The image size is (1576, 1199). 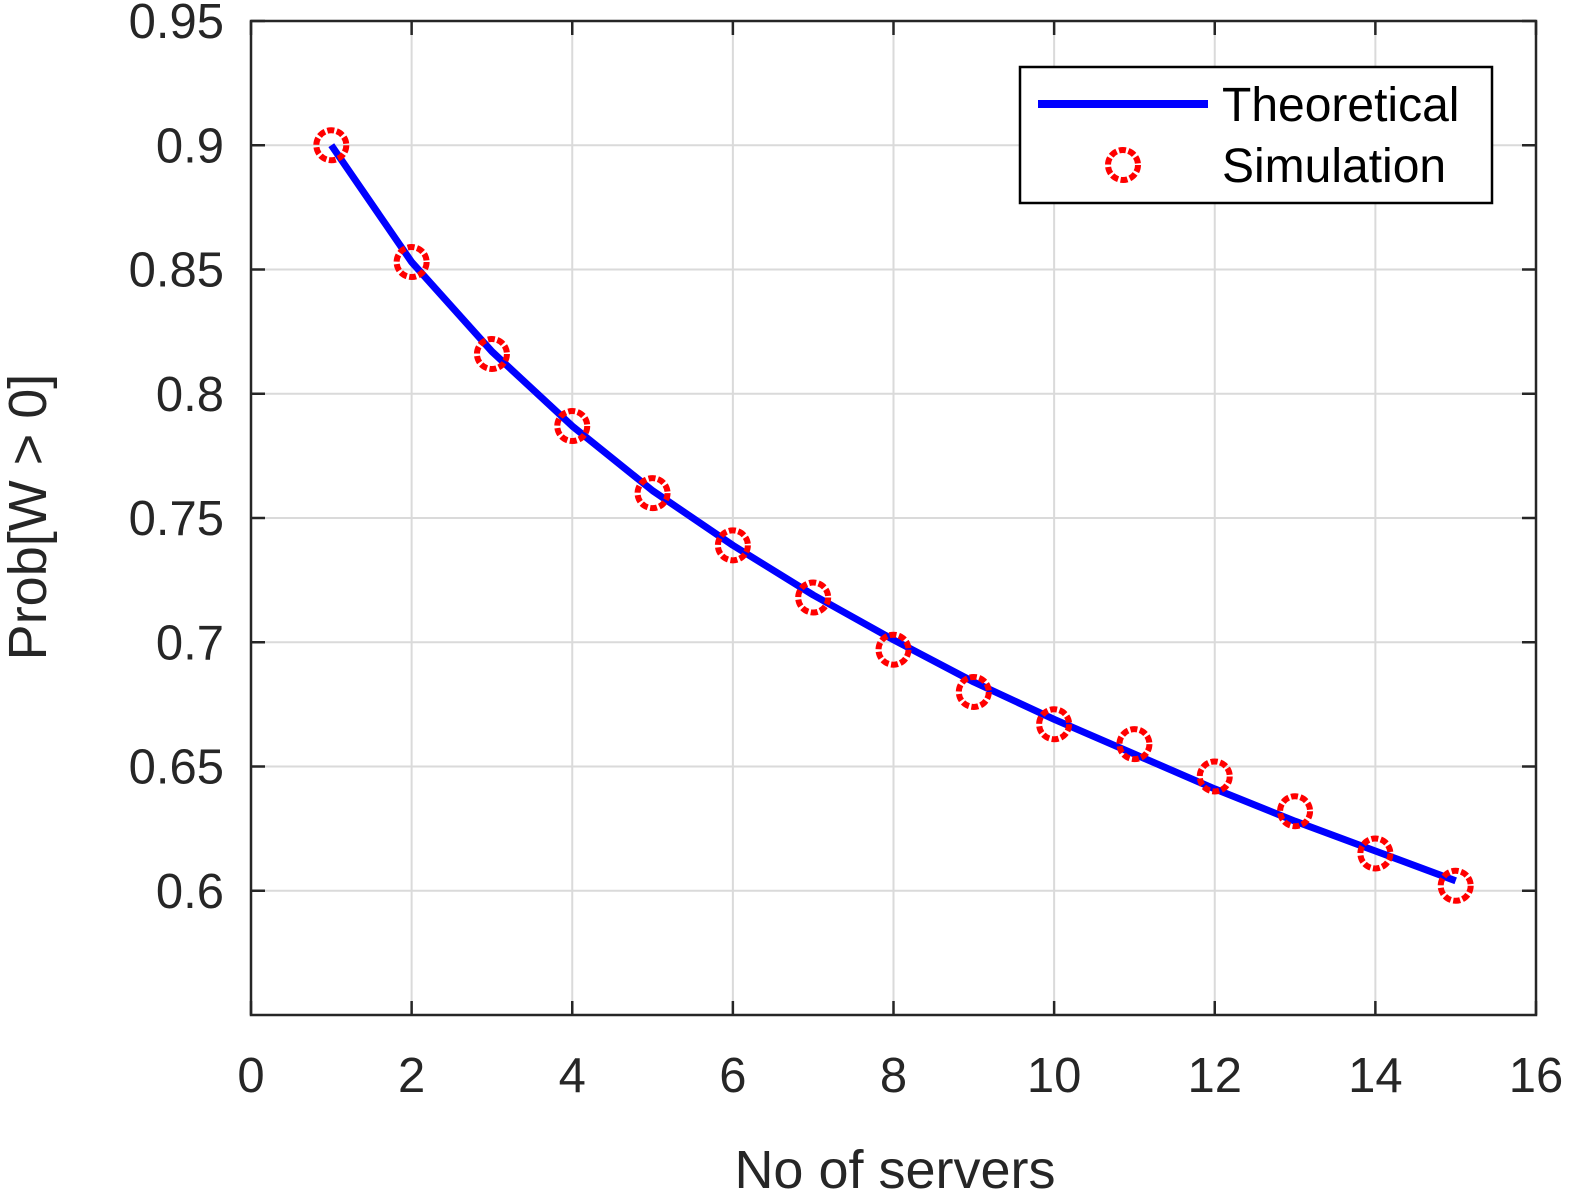 I want to click on x-tick-label: 8, so click(x=893, y=1076).